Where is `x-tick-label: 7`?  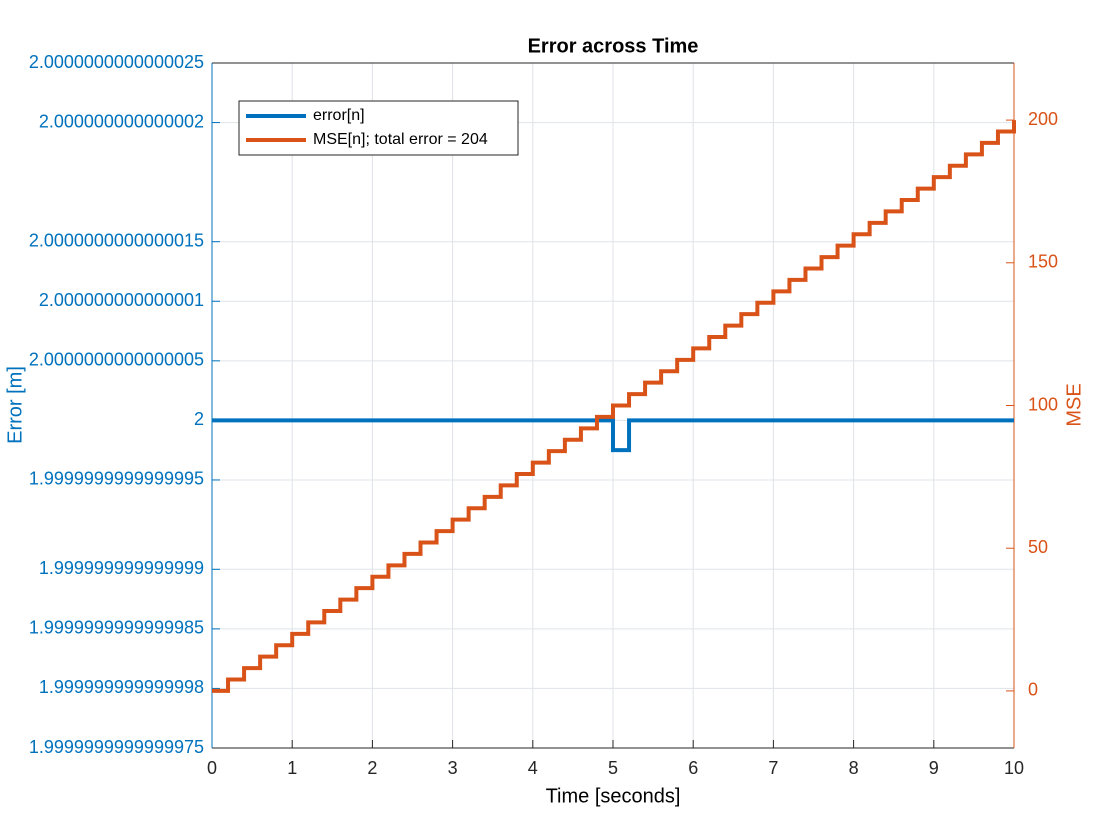 x-tick-label: 7 is located at coordinates (773, 768).